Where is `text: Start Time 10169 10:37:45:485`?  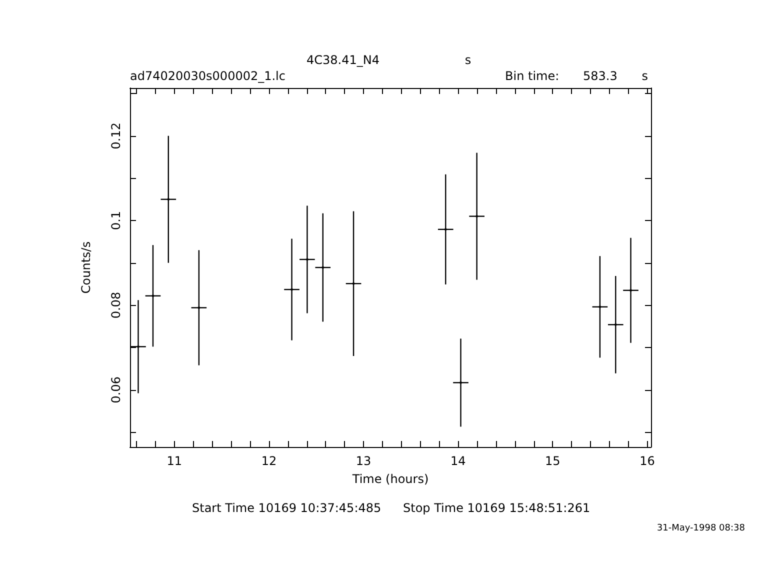
text: Start Time 10169 10:37:45:485 is located at coordinates (287, 508).